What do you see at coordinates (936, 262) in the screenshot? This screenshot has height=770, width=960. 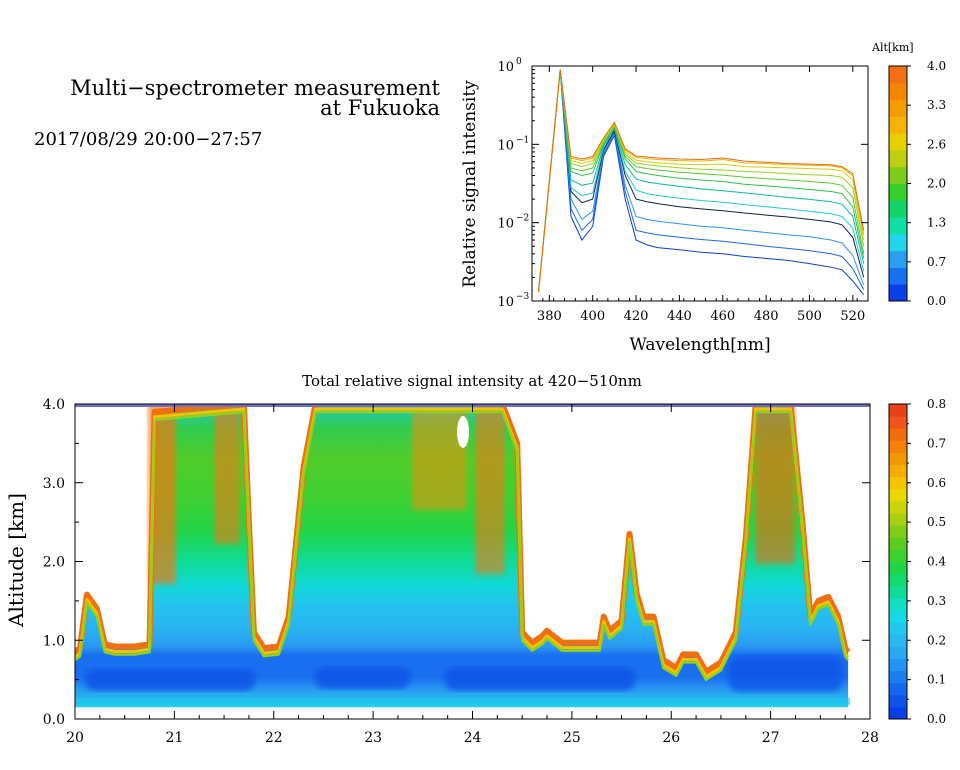 I see `altitude-colorbar-label: 0.7` at bounding box center [936, 262].